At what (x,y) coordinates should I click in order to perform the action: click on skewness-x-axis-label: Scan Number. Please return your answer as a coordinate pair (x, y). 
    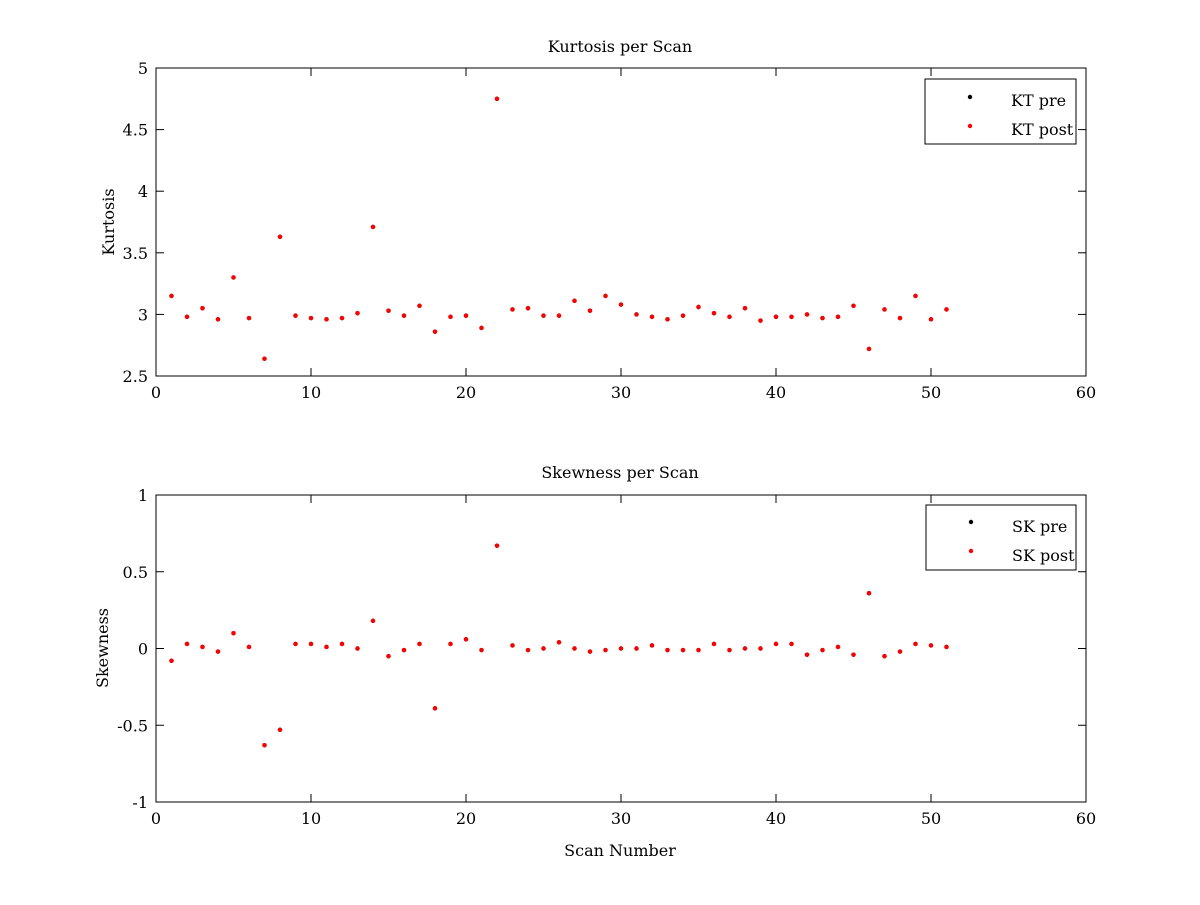
    Looking at the image, I should click on (620, 850).